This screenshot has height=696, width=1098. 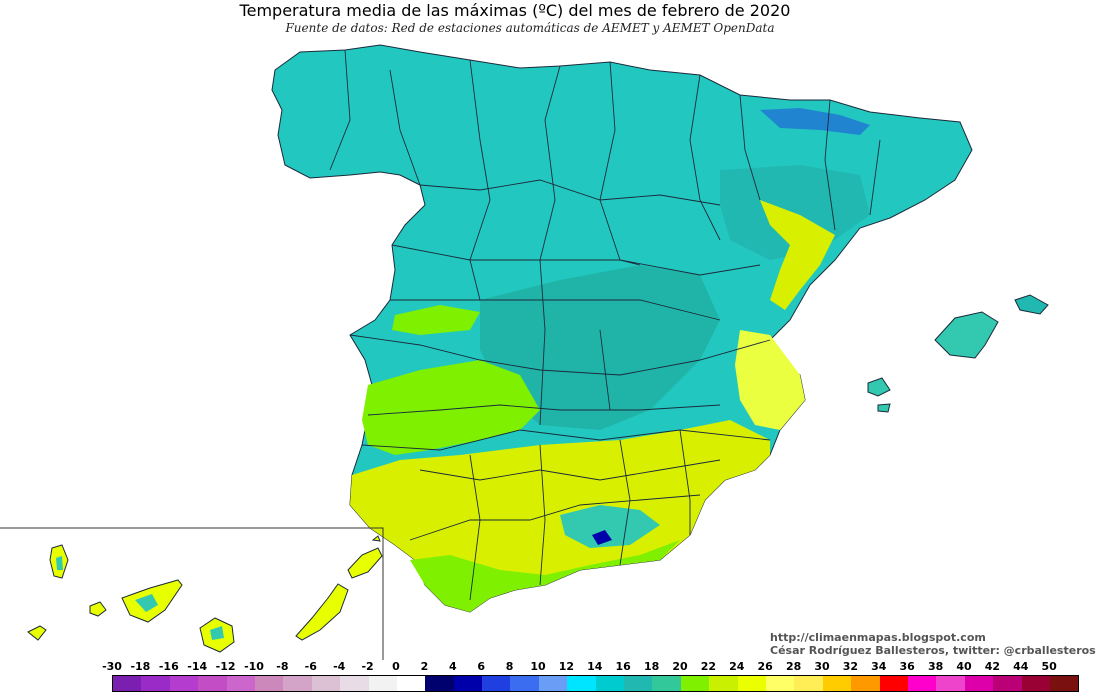 I want to click on legend-tick-label: 18, so click(x=651, y=666).